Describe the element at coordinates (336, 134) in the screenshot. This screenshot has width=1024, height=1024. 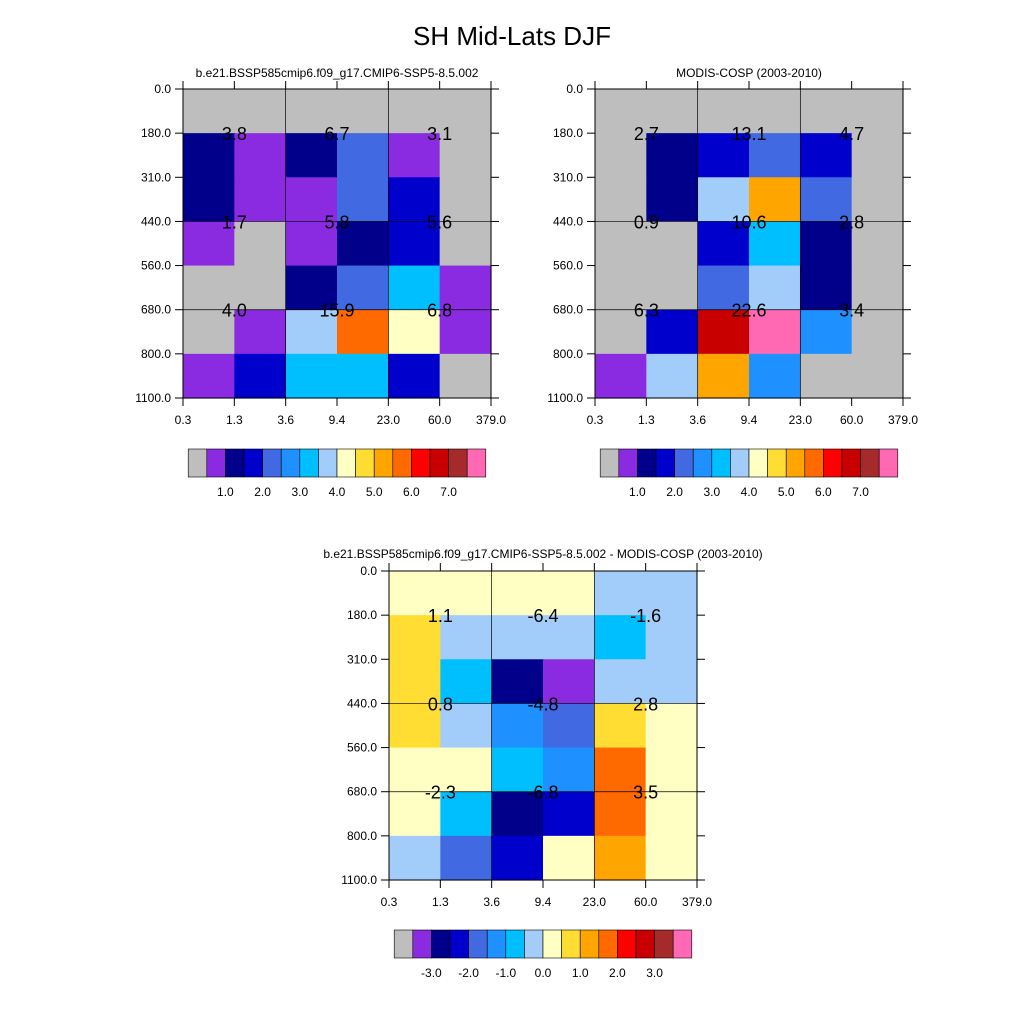
I see `cell-value-label: 6.7` at that location.